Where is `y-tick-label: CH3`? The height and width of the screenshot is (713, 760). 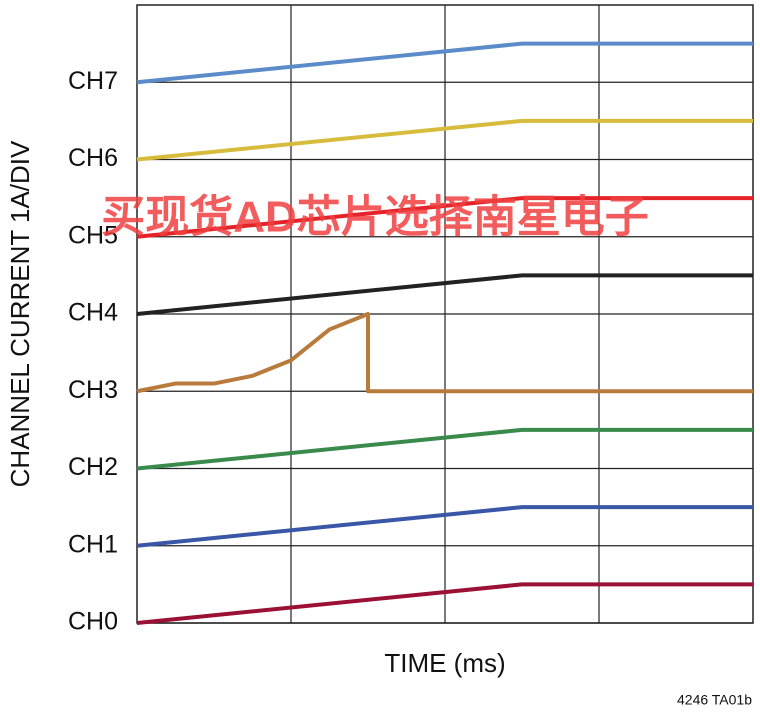
y-tick-label: CH3 is located at coordinates (93, 390).